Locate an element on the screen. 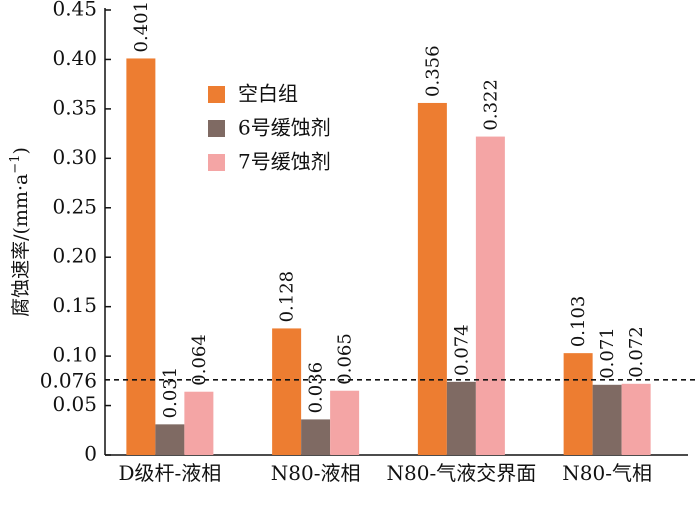 The image size is (700, 505). x-tick-label: D级杆-液相 is located at coordinates (169, 473).